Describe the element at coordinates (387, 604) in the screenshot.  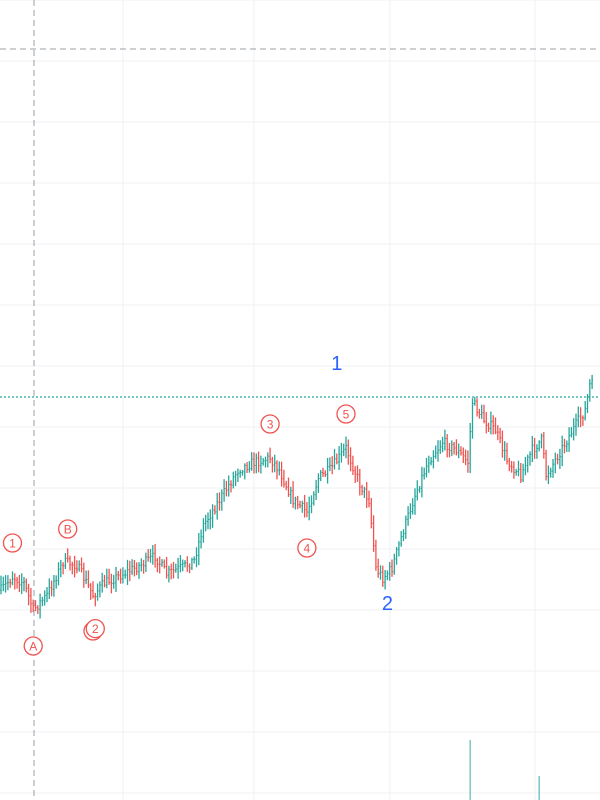
I see `wave-label-major-2: 2` at that location.